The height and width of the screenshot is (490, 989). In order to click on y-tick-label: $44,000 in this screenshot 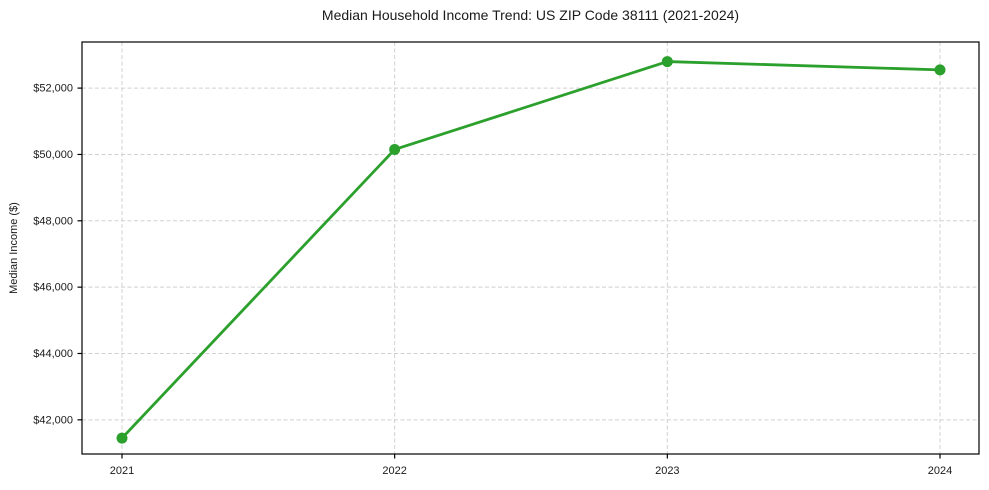, I will do `click(53, 354)`.